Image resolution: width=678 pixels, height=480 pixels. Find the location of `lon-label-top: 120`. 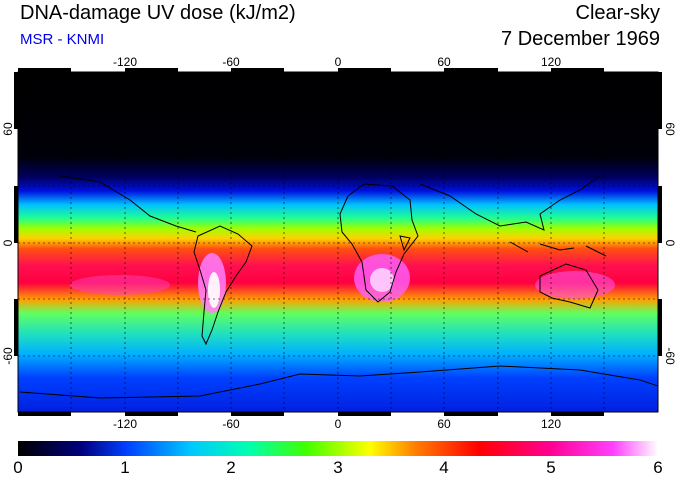

lon-label-top: 120 is located at coordinates (551, 62).